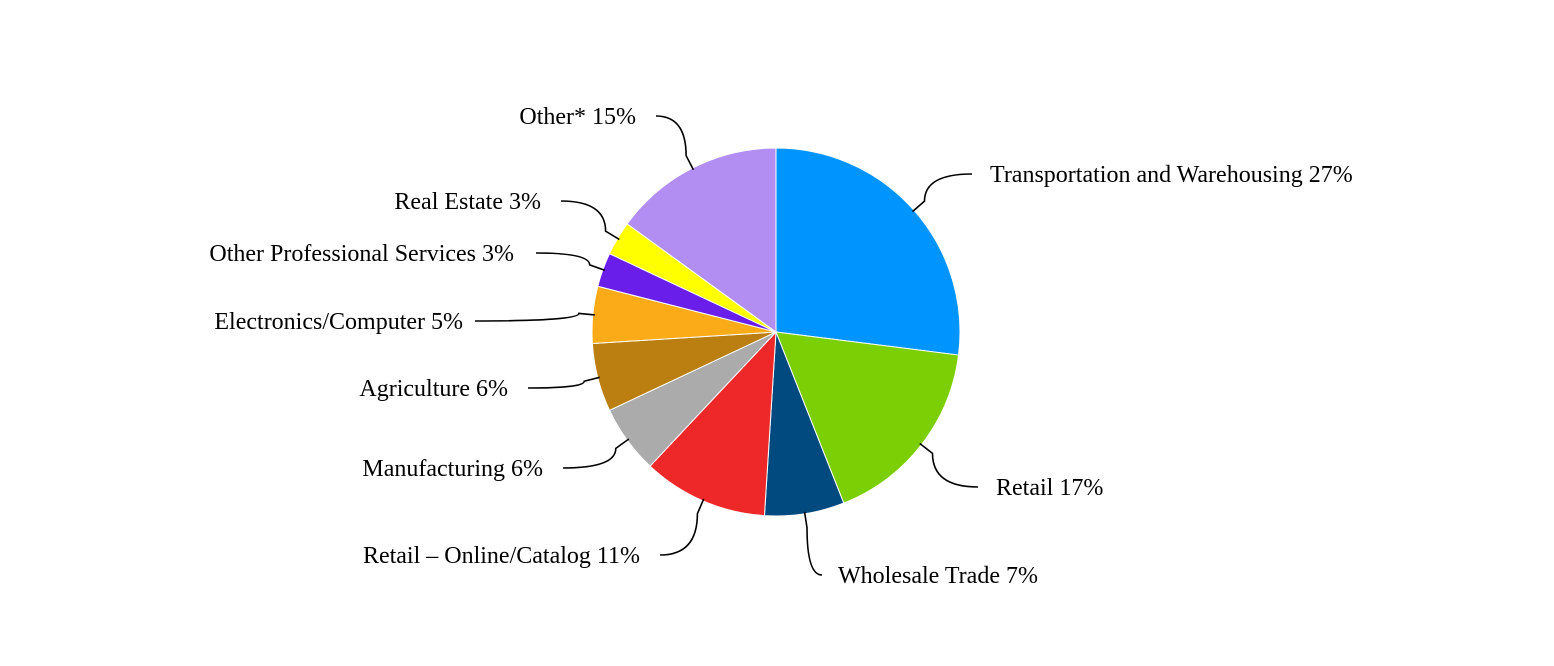 The width and height of the screenshot is (1554, 666). What do you see at coordinates (338, 322) in the screenshot?
I see `label-electronics-computer: Electronics/Computer 5%` at bounding box center [338, 322].